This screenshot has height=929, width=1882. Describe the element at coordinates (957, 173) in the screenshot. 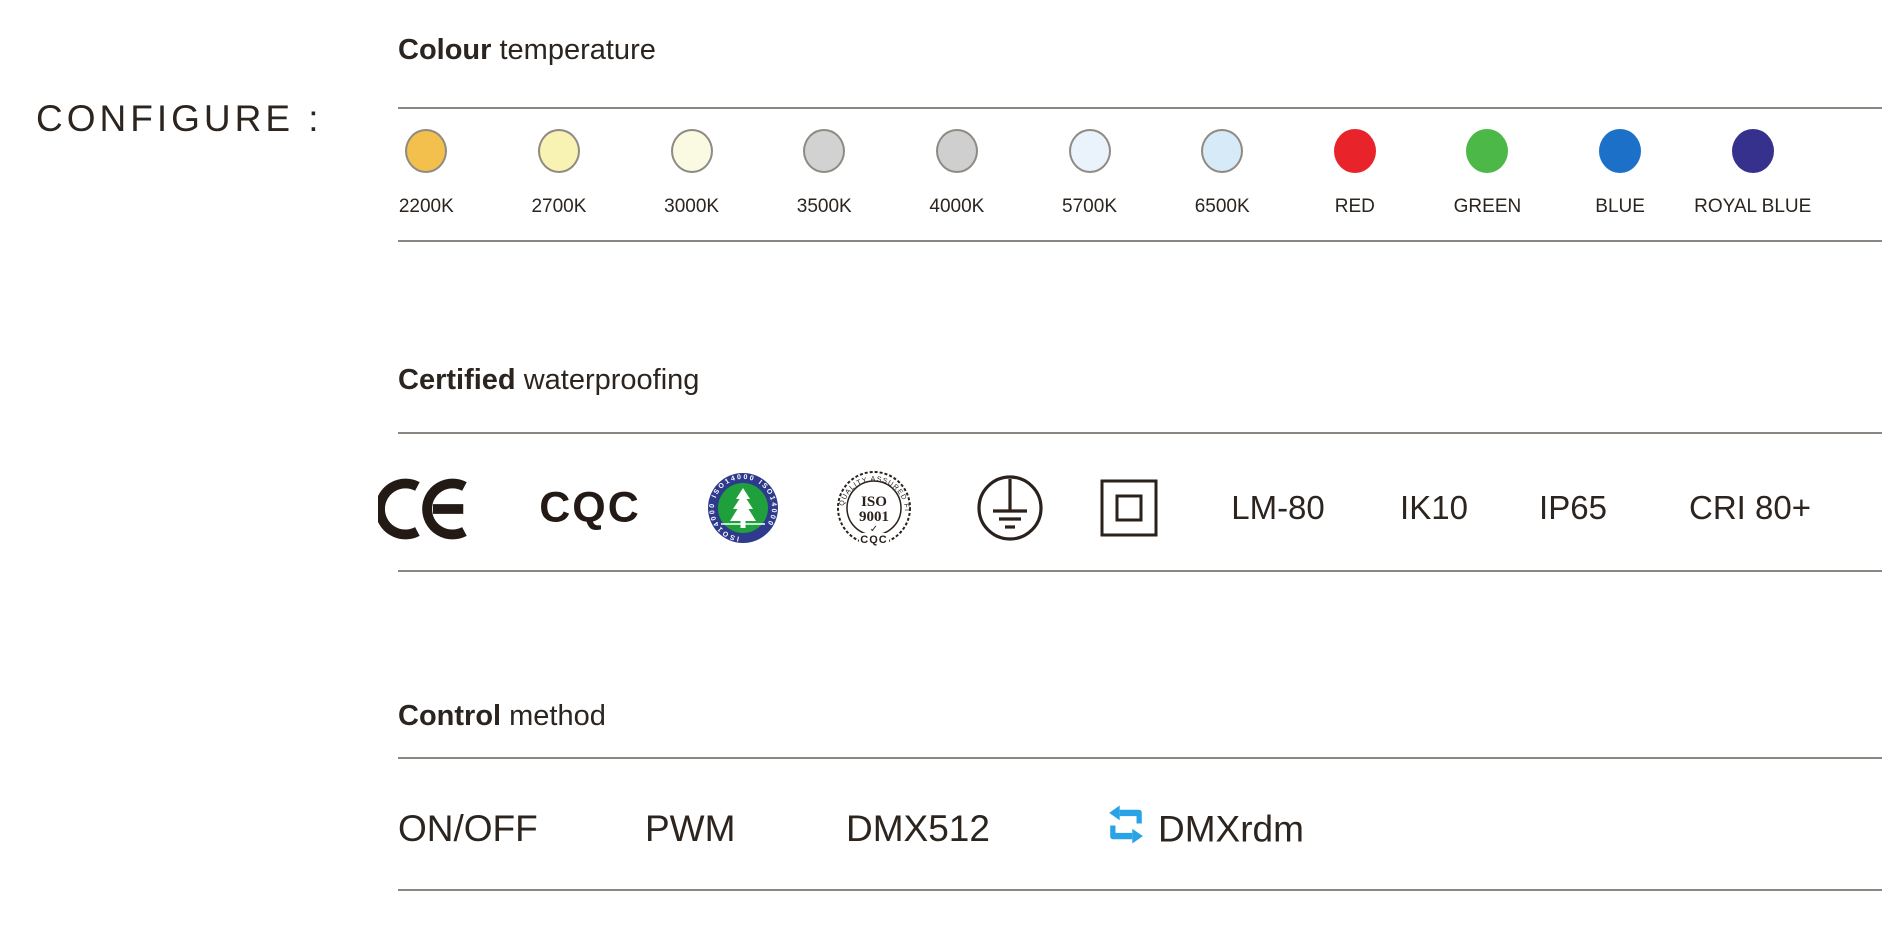

I see `swatch-4000k: 4000K` at that location.